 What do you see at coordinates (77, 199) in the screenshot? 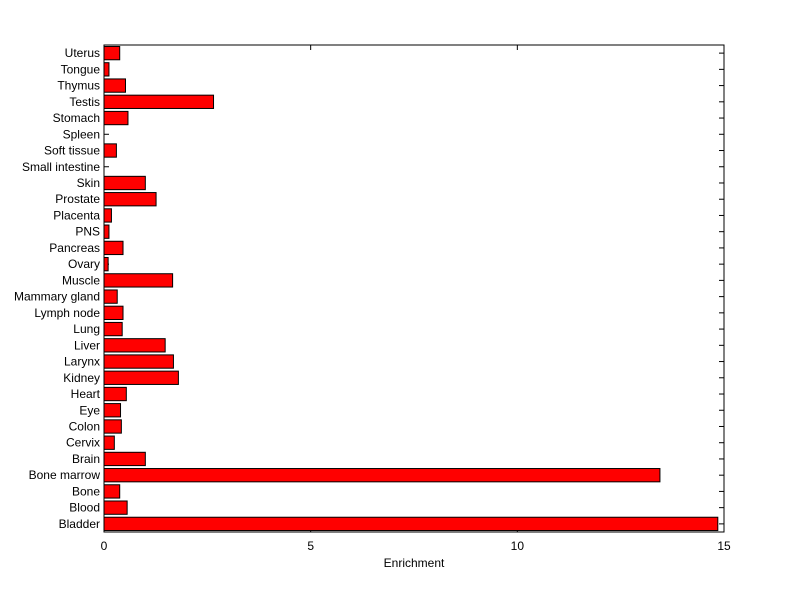
I see `y-tick-label: Prostate` at bounding box center [77, 199].